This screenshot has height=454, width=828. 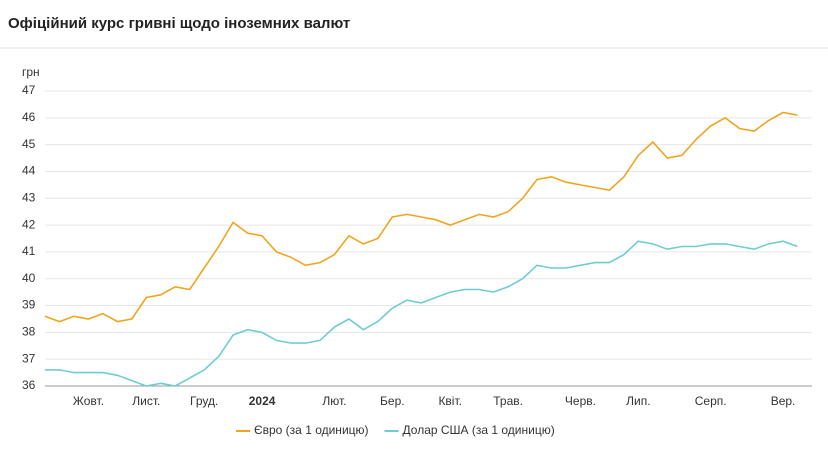 I want to click on y-tick-label: 36, so click(x=29, y=385).